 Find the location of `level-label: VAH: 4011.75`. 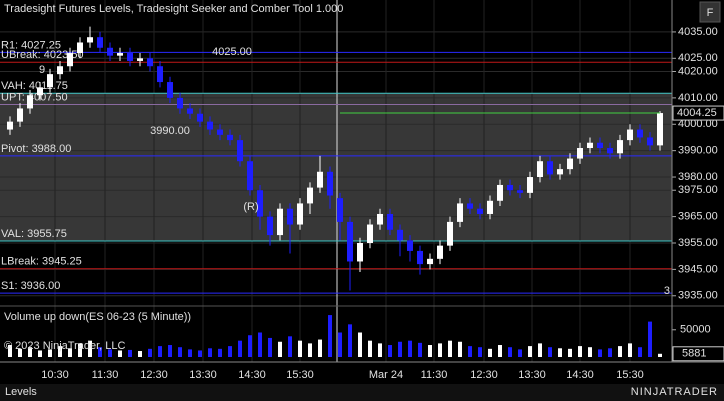

level-label: VAH: 4011.75 is located at coordinates (34, 86).